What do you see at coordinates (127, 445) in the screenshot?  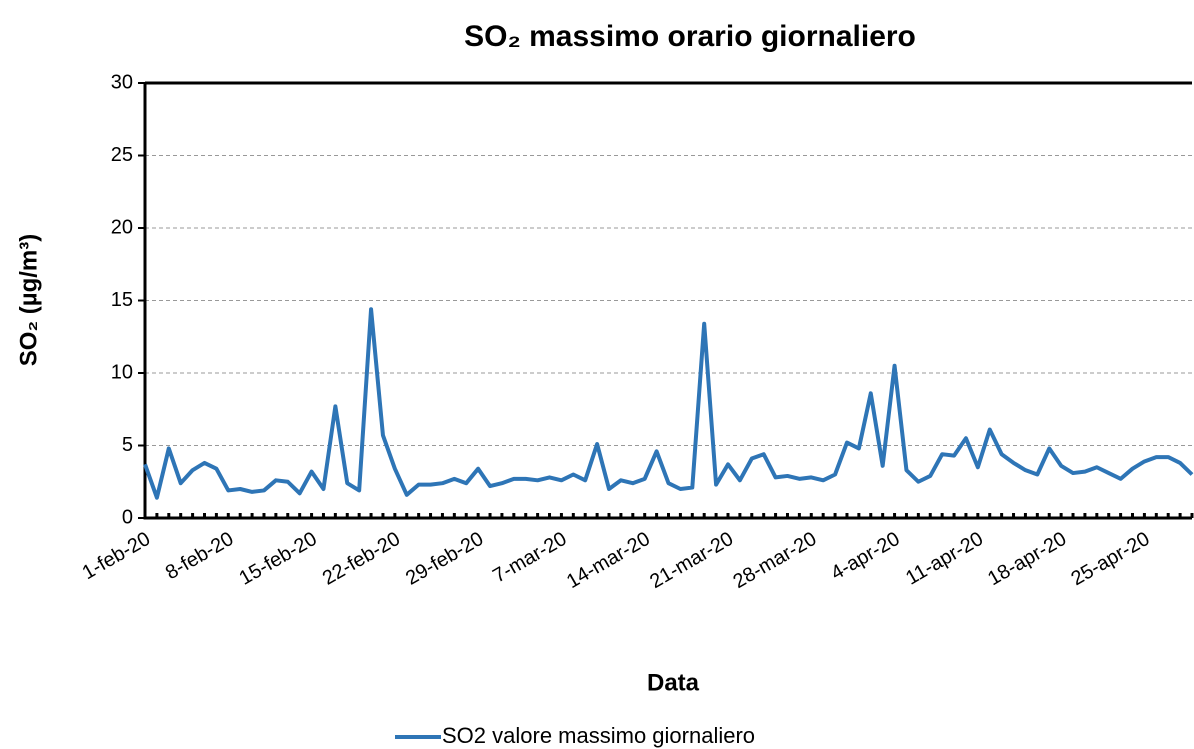 I see `y-tick-label: 5` at bounding box center [127, 445].